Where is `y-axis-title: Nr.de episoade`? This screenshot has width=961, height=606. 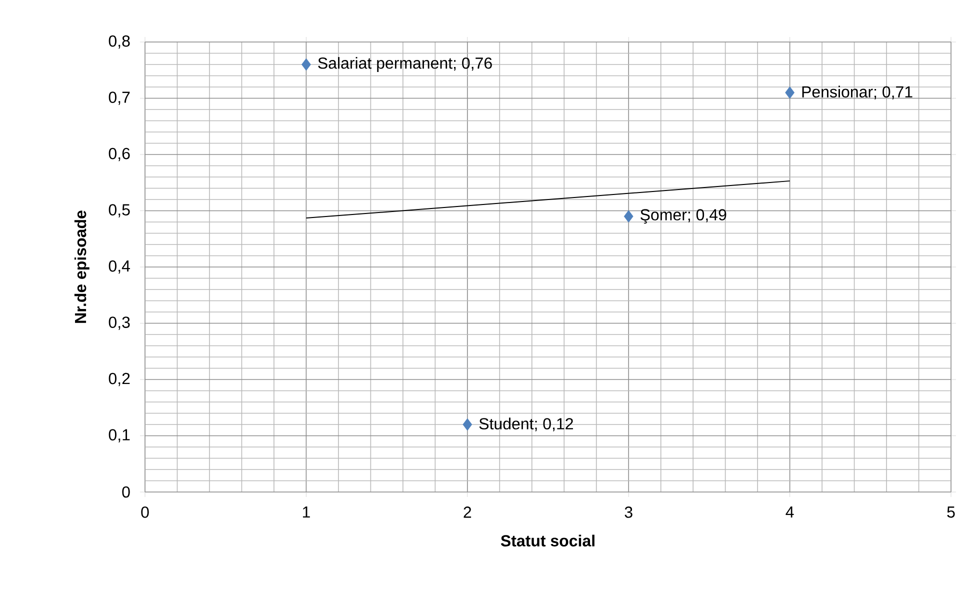
y-axis-title: Nr.de episoade is located at coordinates (82, 266).